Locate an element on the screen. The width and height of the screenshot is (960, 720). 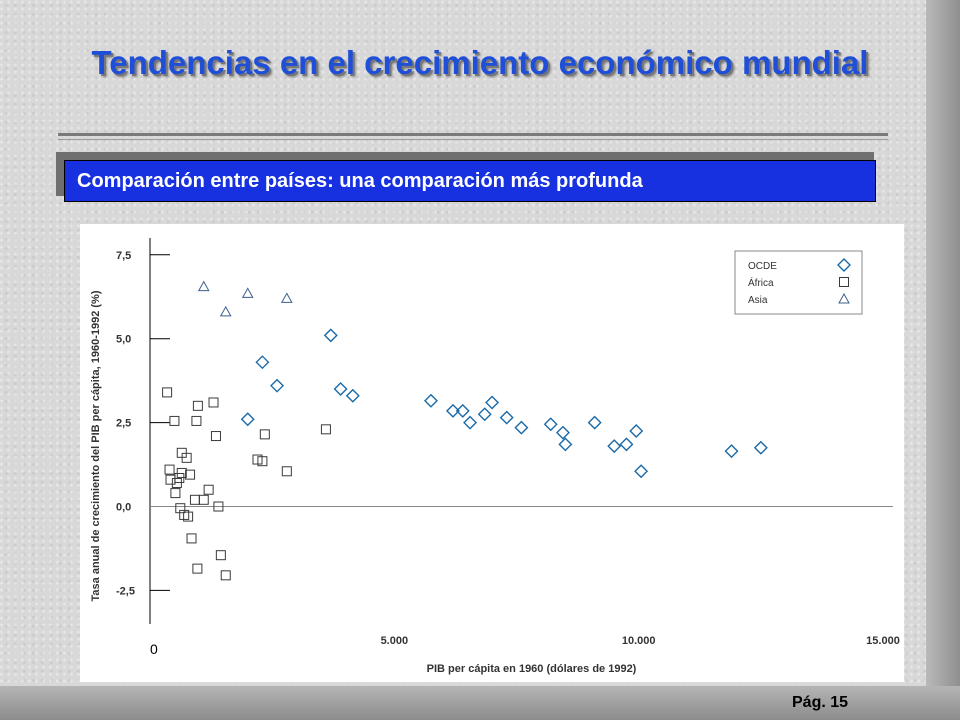
x-tick-label: 15.000 is located at coordinates (883, 641).